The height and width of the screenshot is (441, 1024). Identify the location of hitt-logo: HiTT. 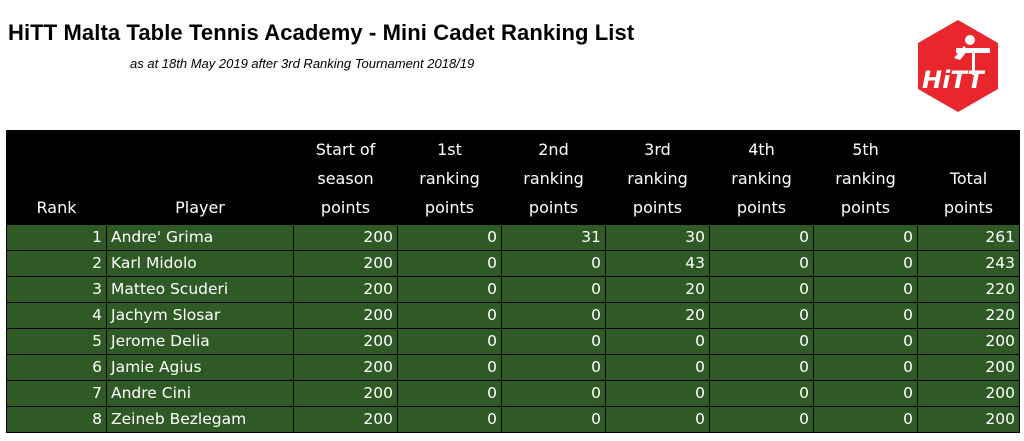
(958, 66).